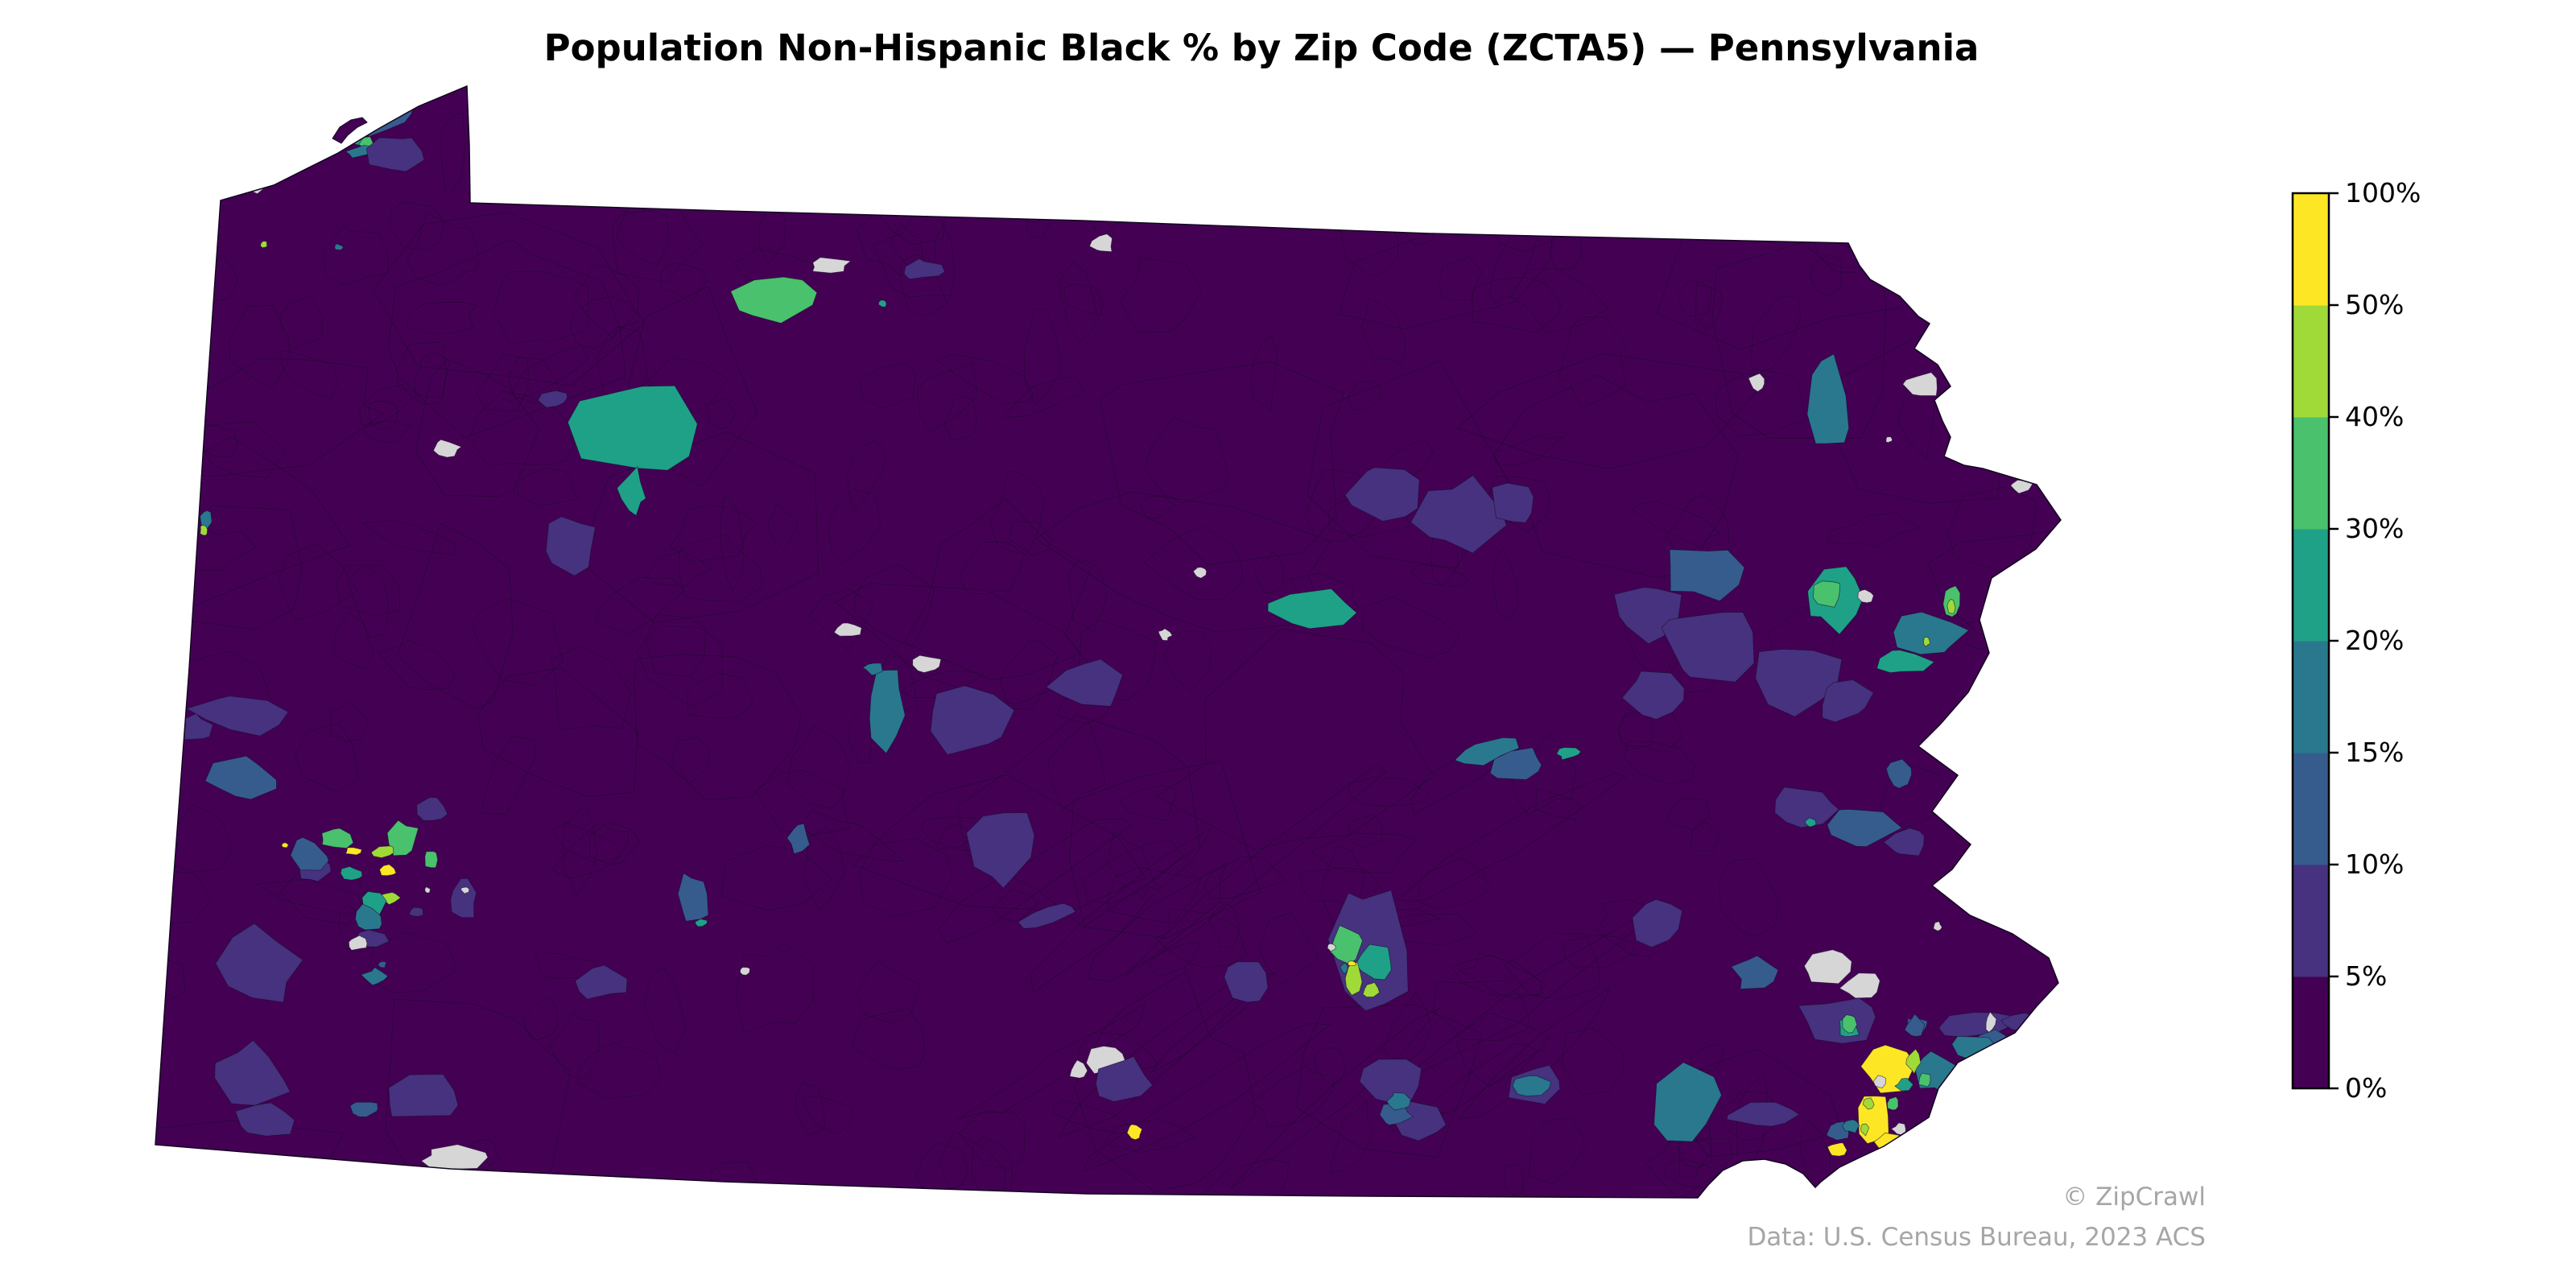  What do you see at coordinates (2374, 864) in the screenshot?
I see `colorbar-tick-label: 10%` at bounding box center [2374, 864].